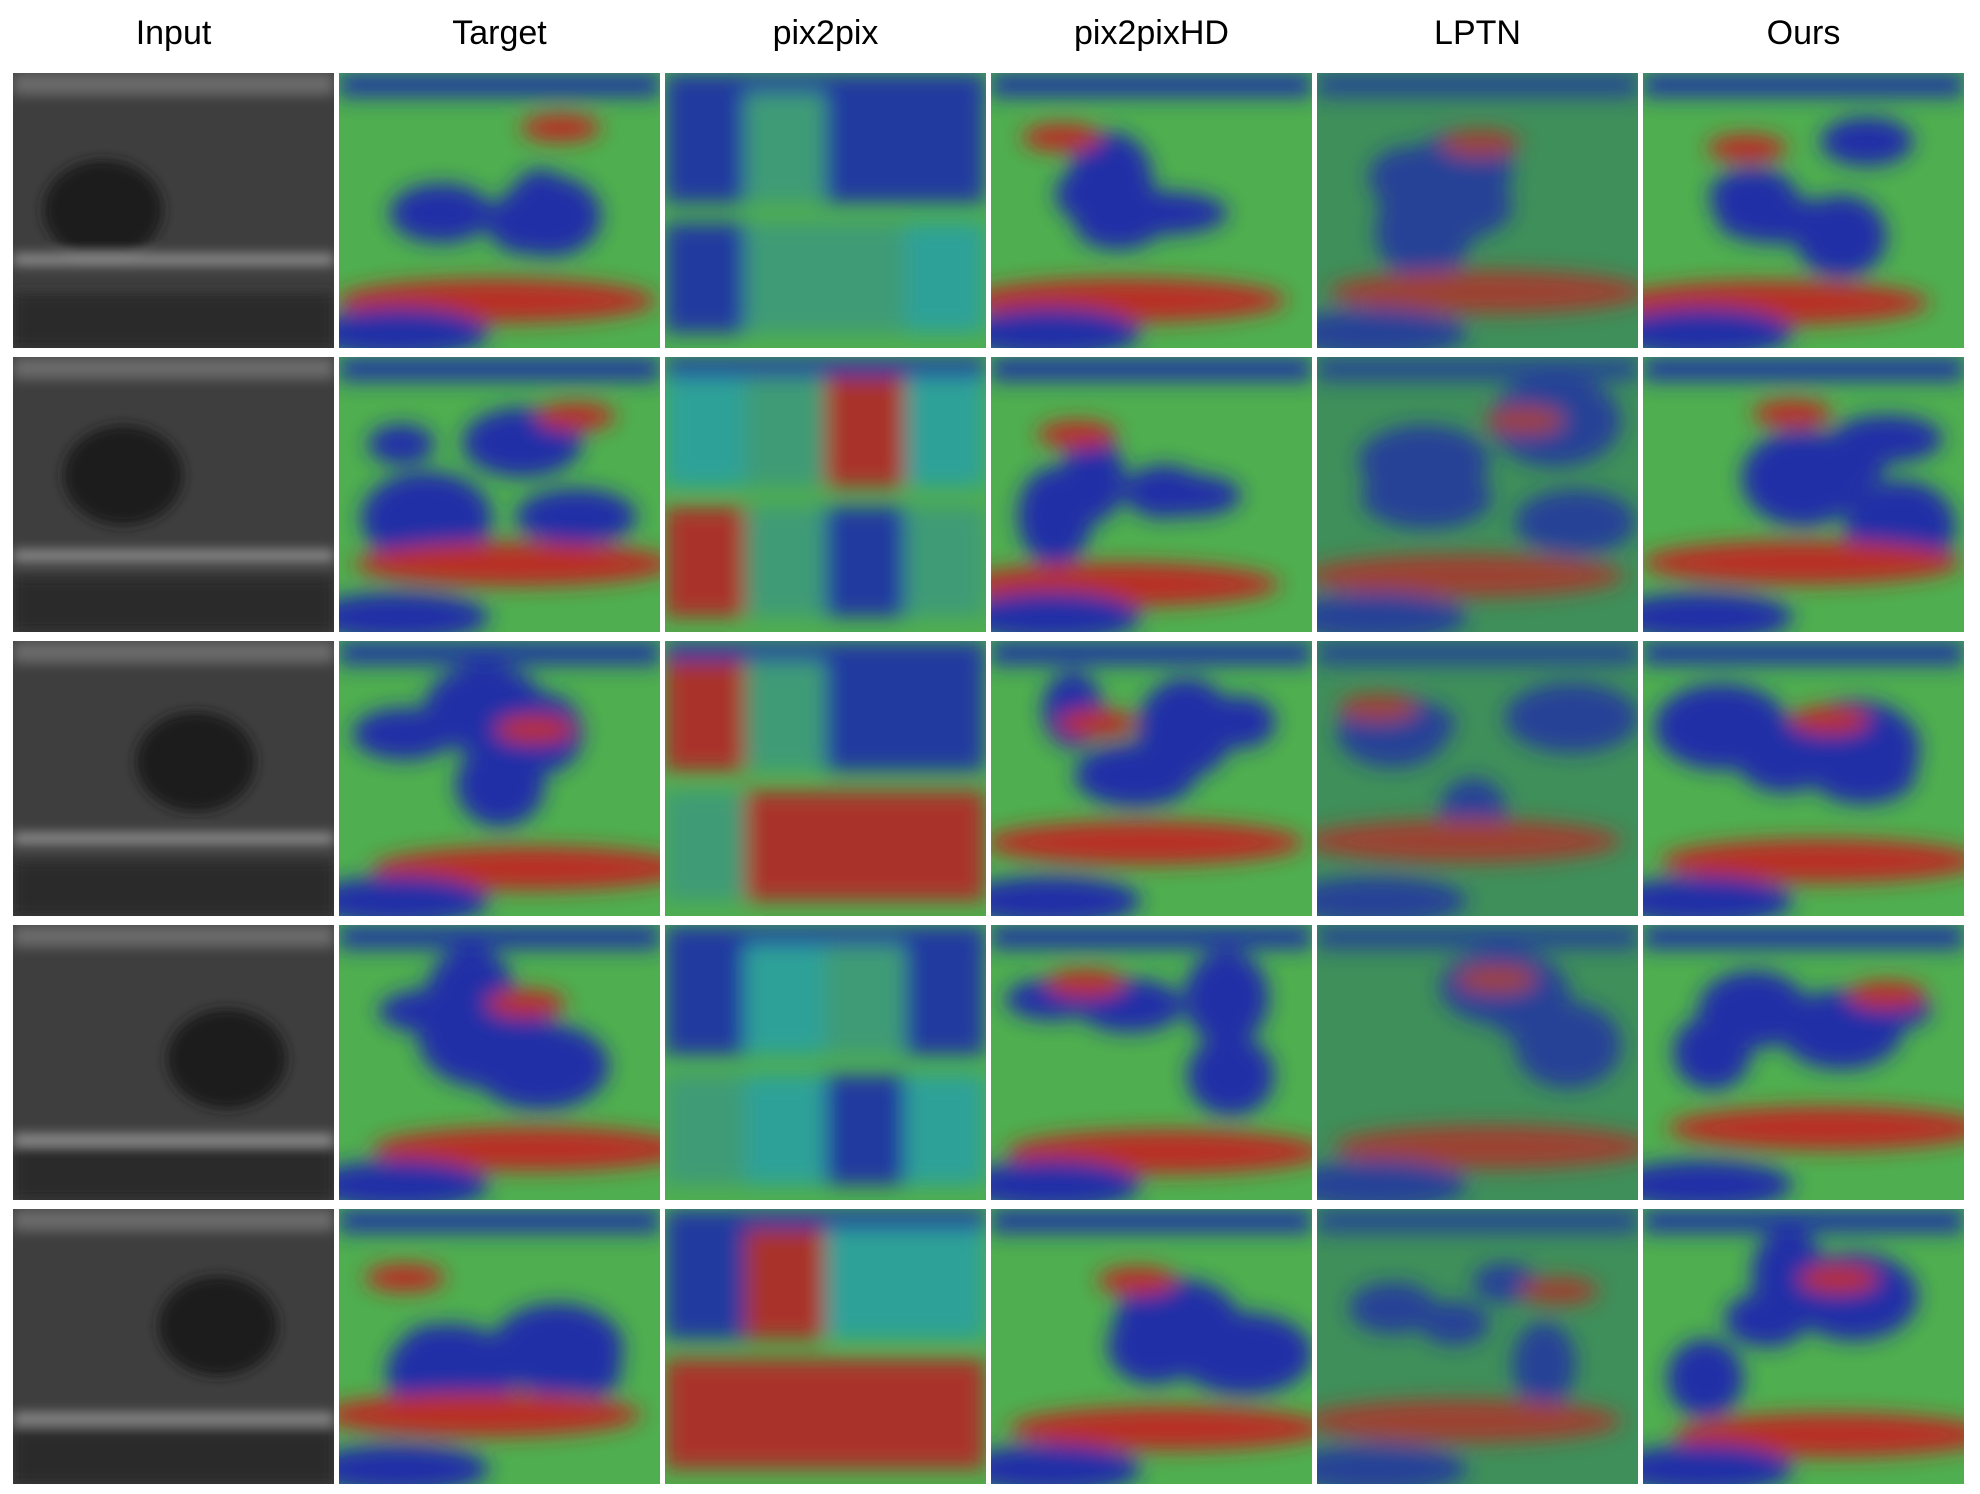 Image resolution: width=1980 pixels, height=1494 pixels. What do you see at coordinates (1477, 33) in the screenshot?
I see `column-header: LPTN` at bounding box center [1477, 33].